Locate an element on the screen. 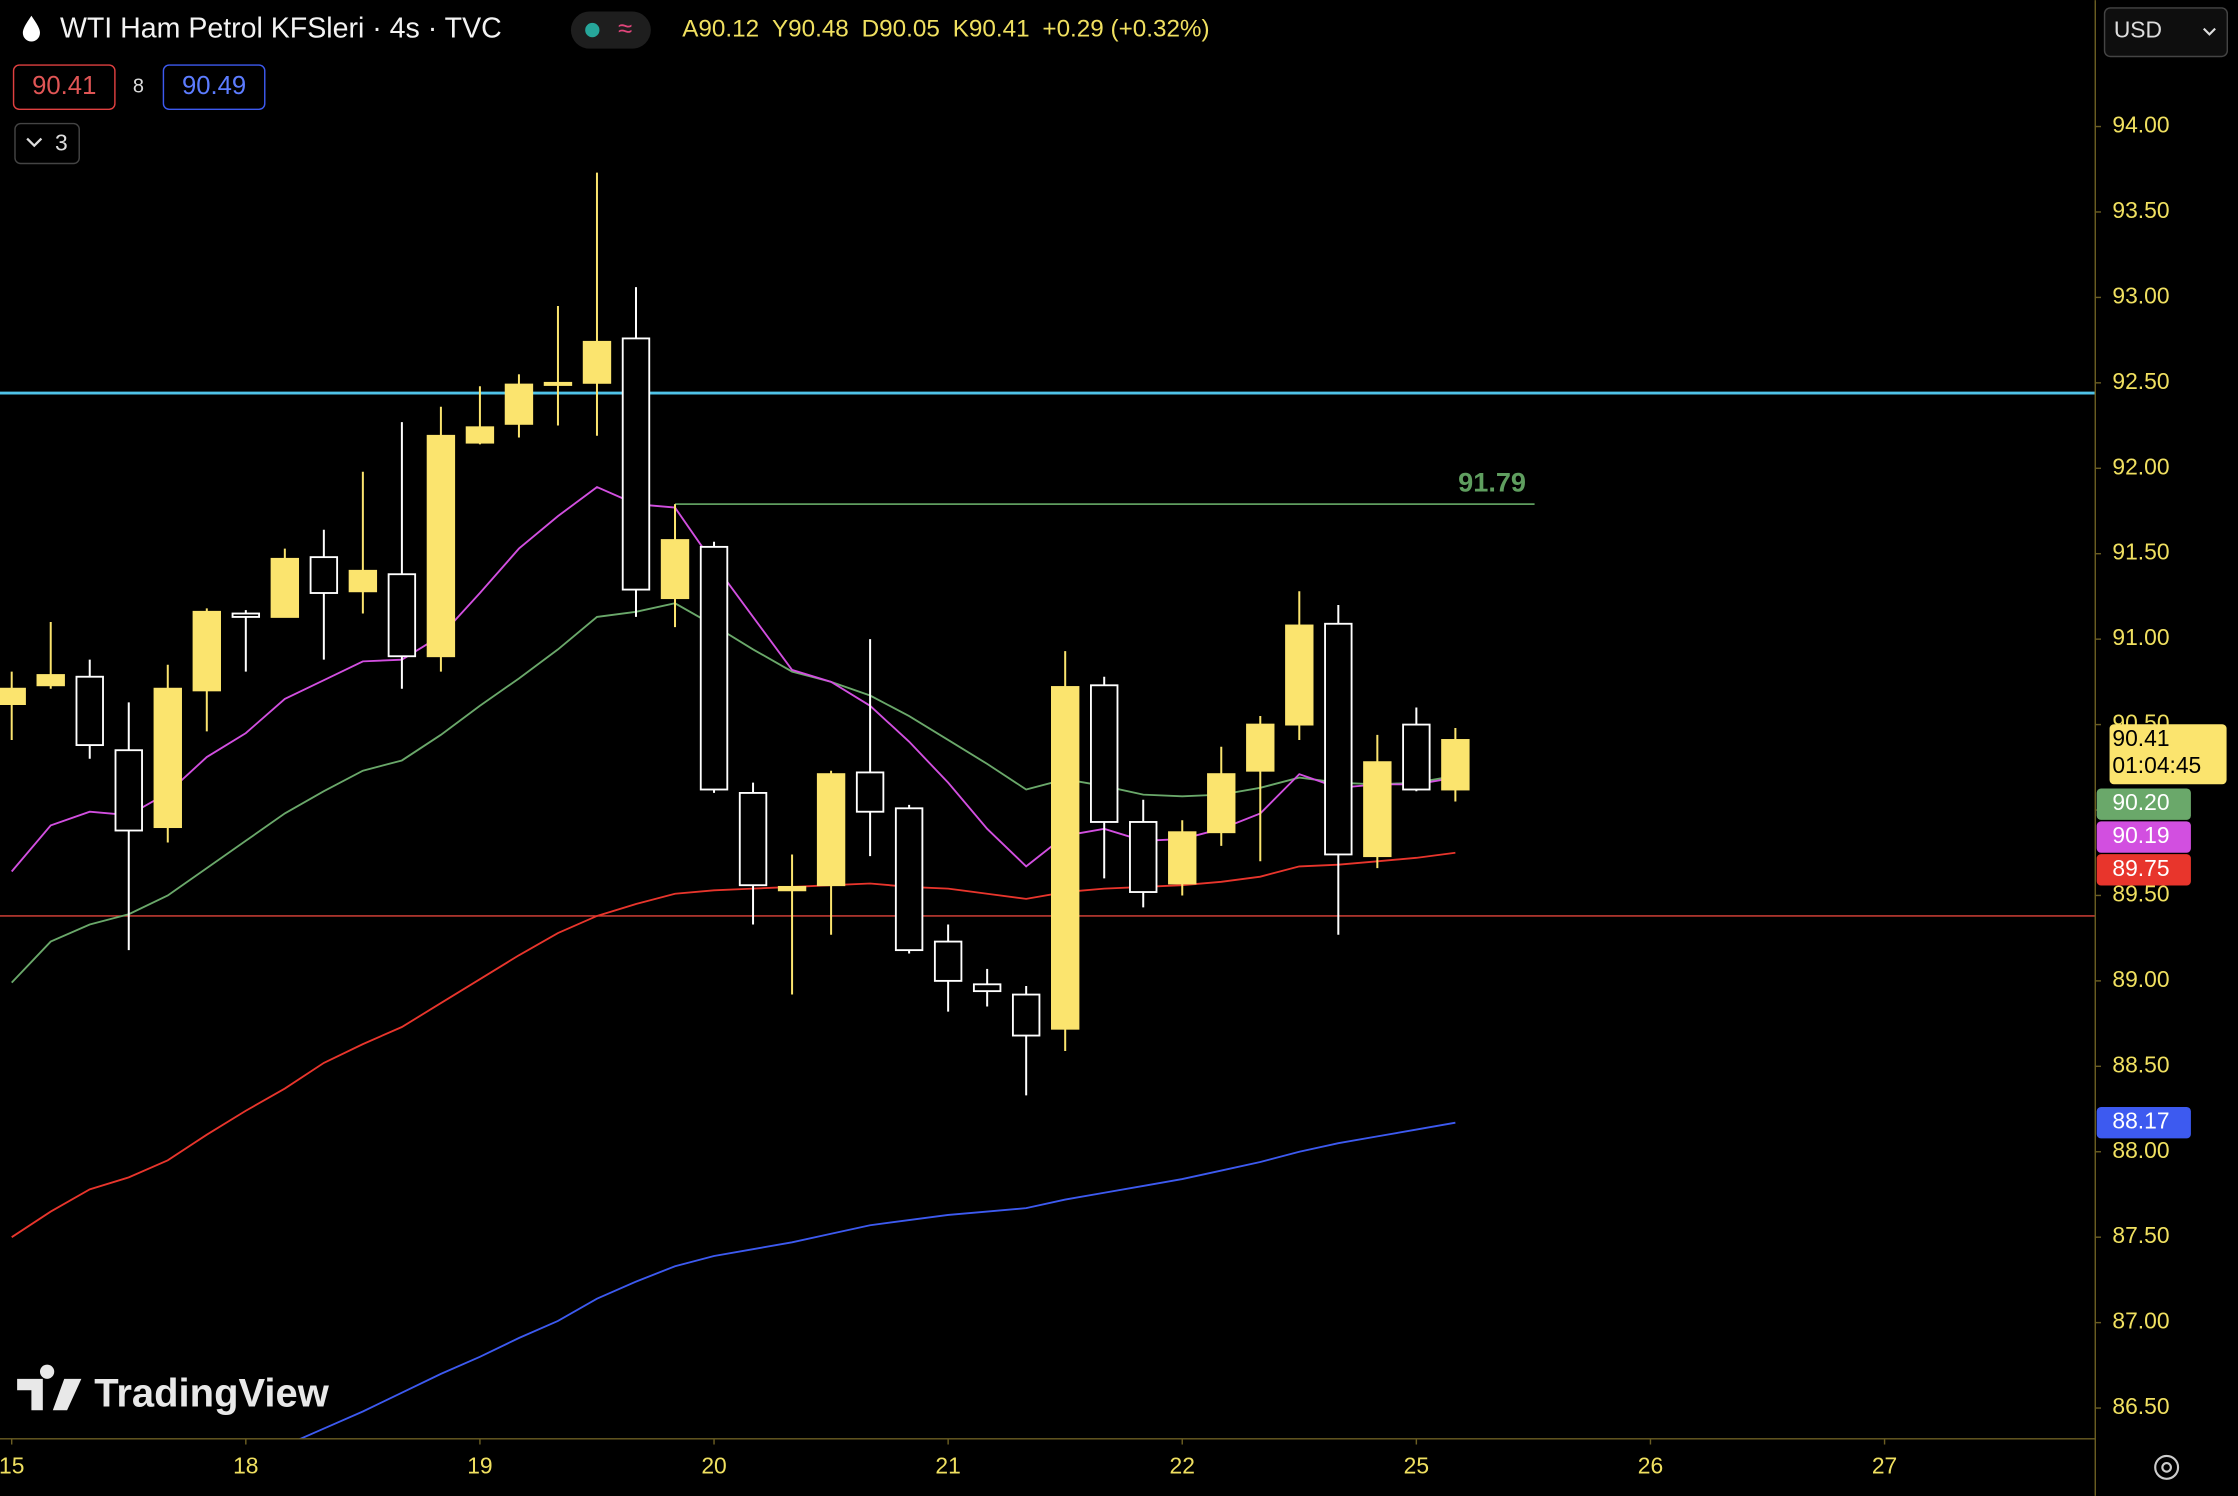  status-pill is located at coordinates (610, 30).